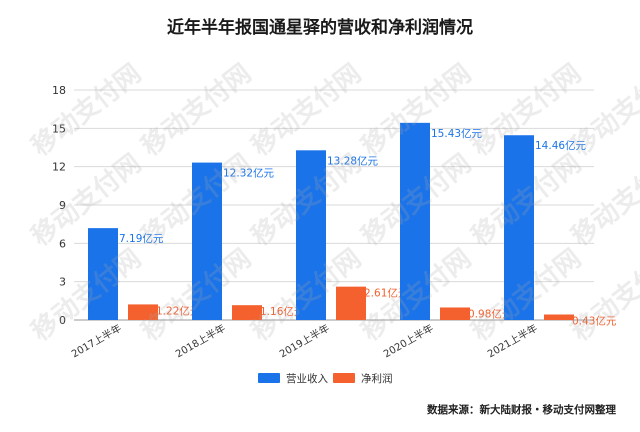 The height and width of the screenshot is (432, 640). Describe the element at coordinates (269, 378) in the screenshot. I see `legend-swatch-revenue` at that location.